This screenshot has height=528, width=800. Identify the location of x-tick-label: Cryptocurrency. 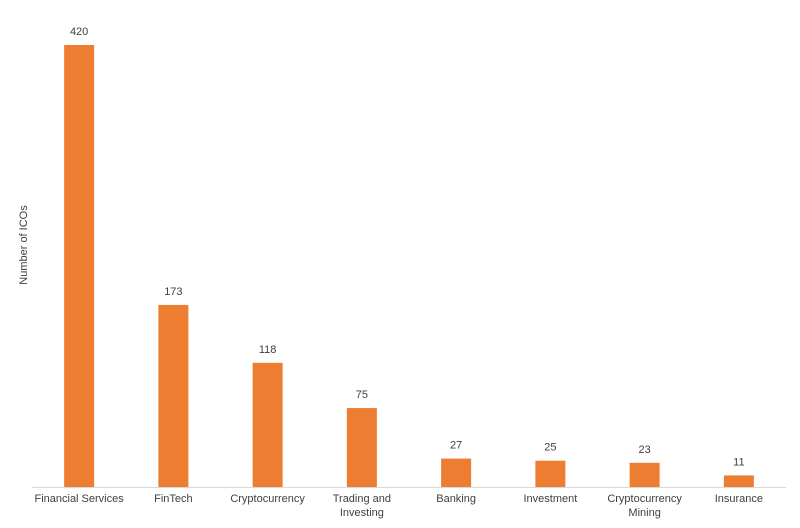
(267, 499).